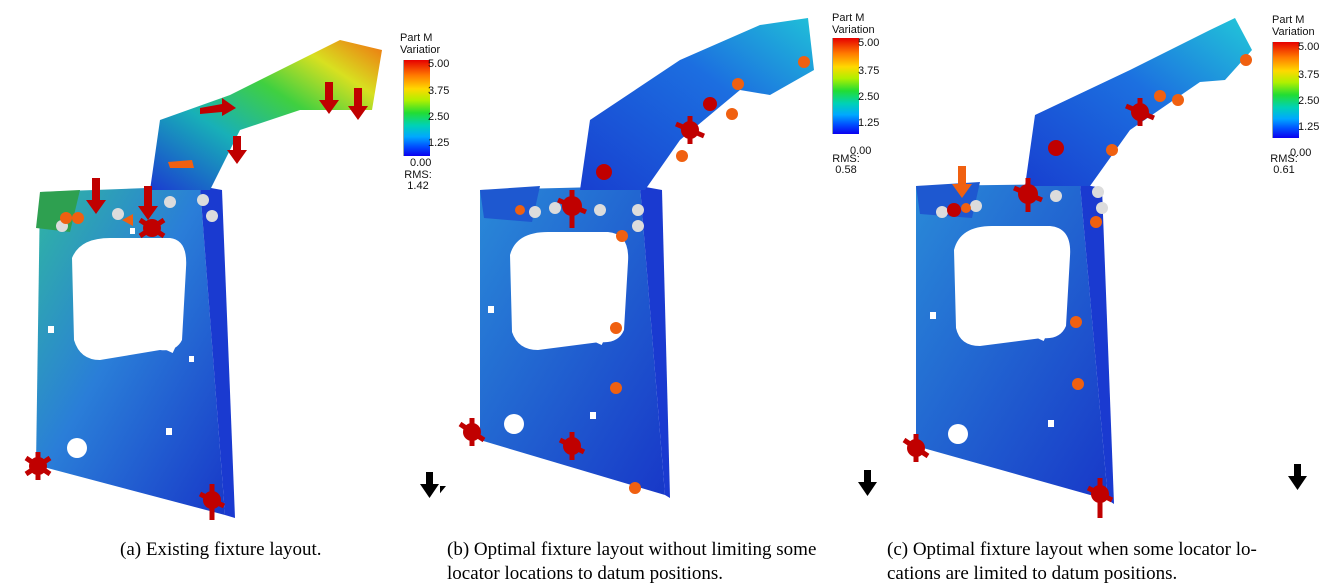 The image size is (1338, 586). I want to click on rms-readout: RMS: 1.42, so click(418, 181).